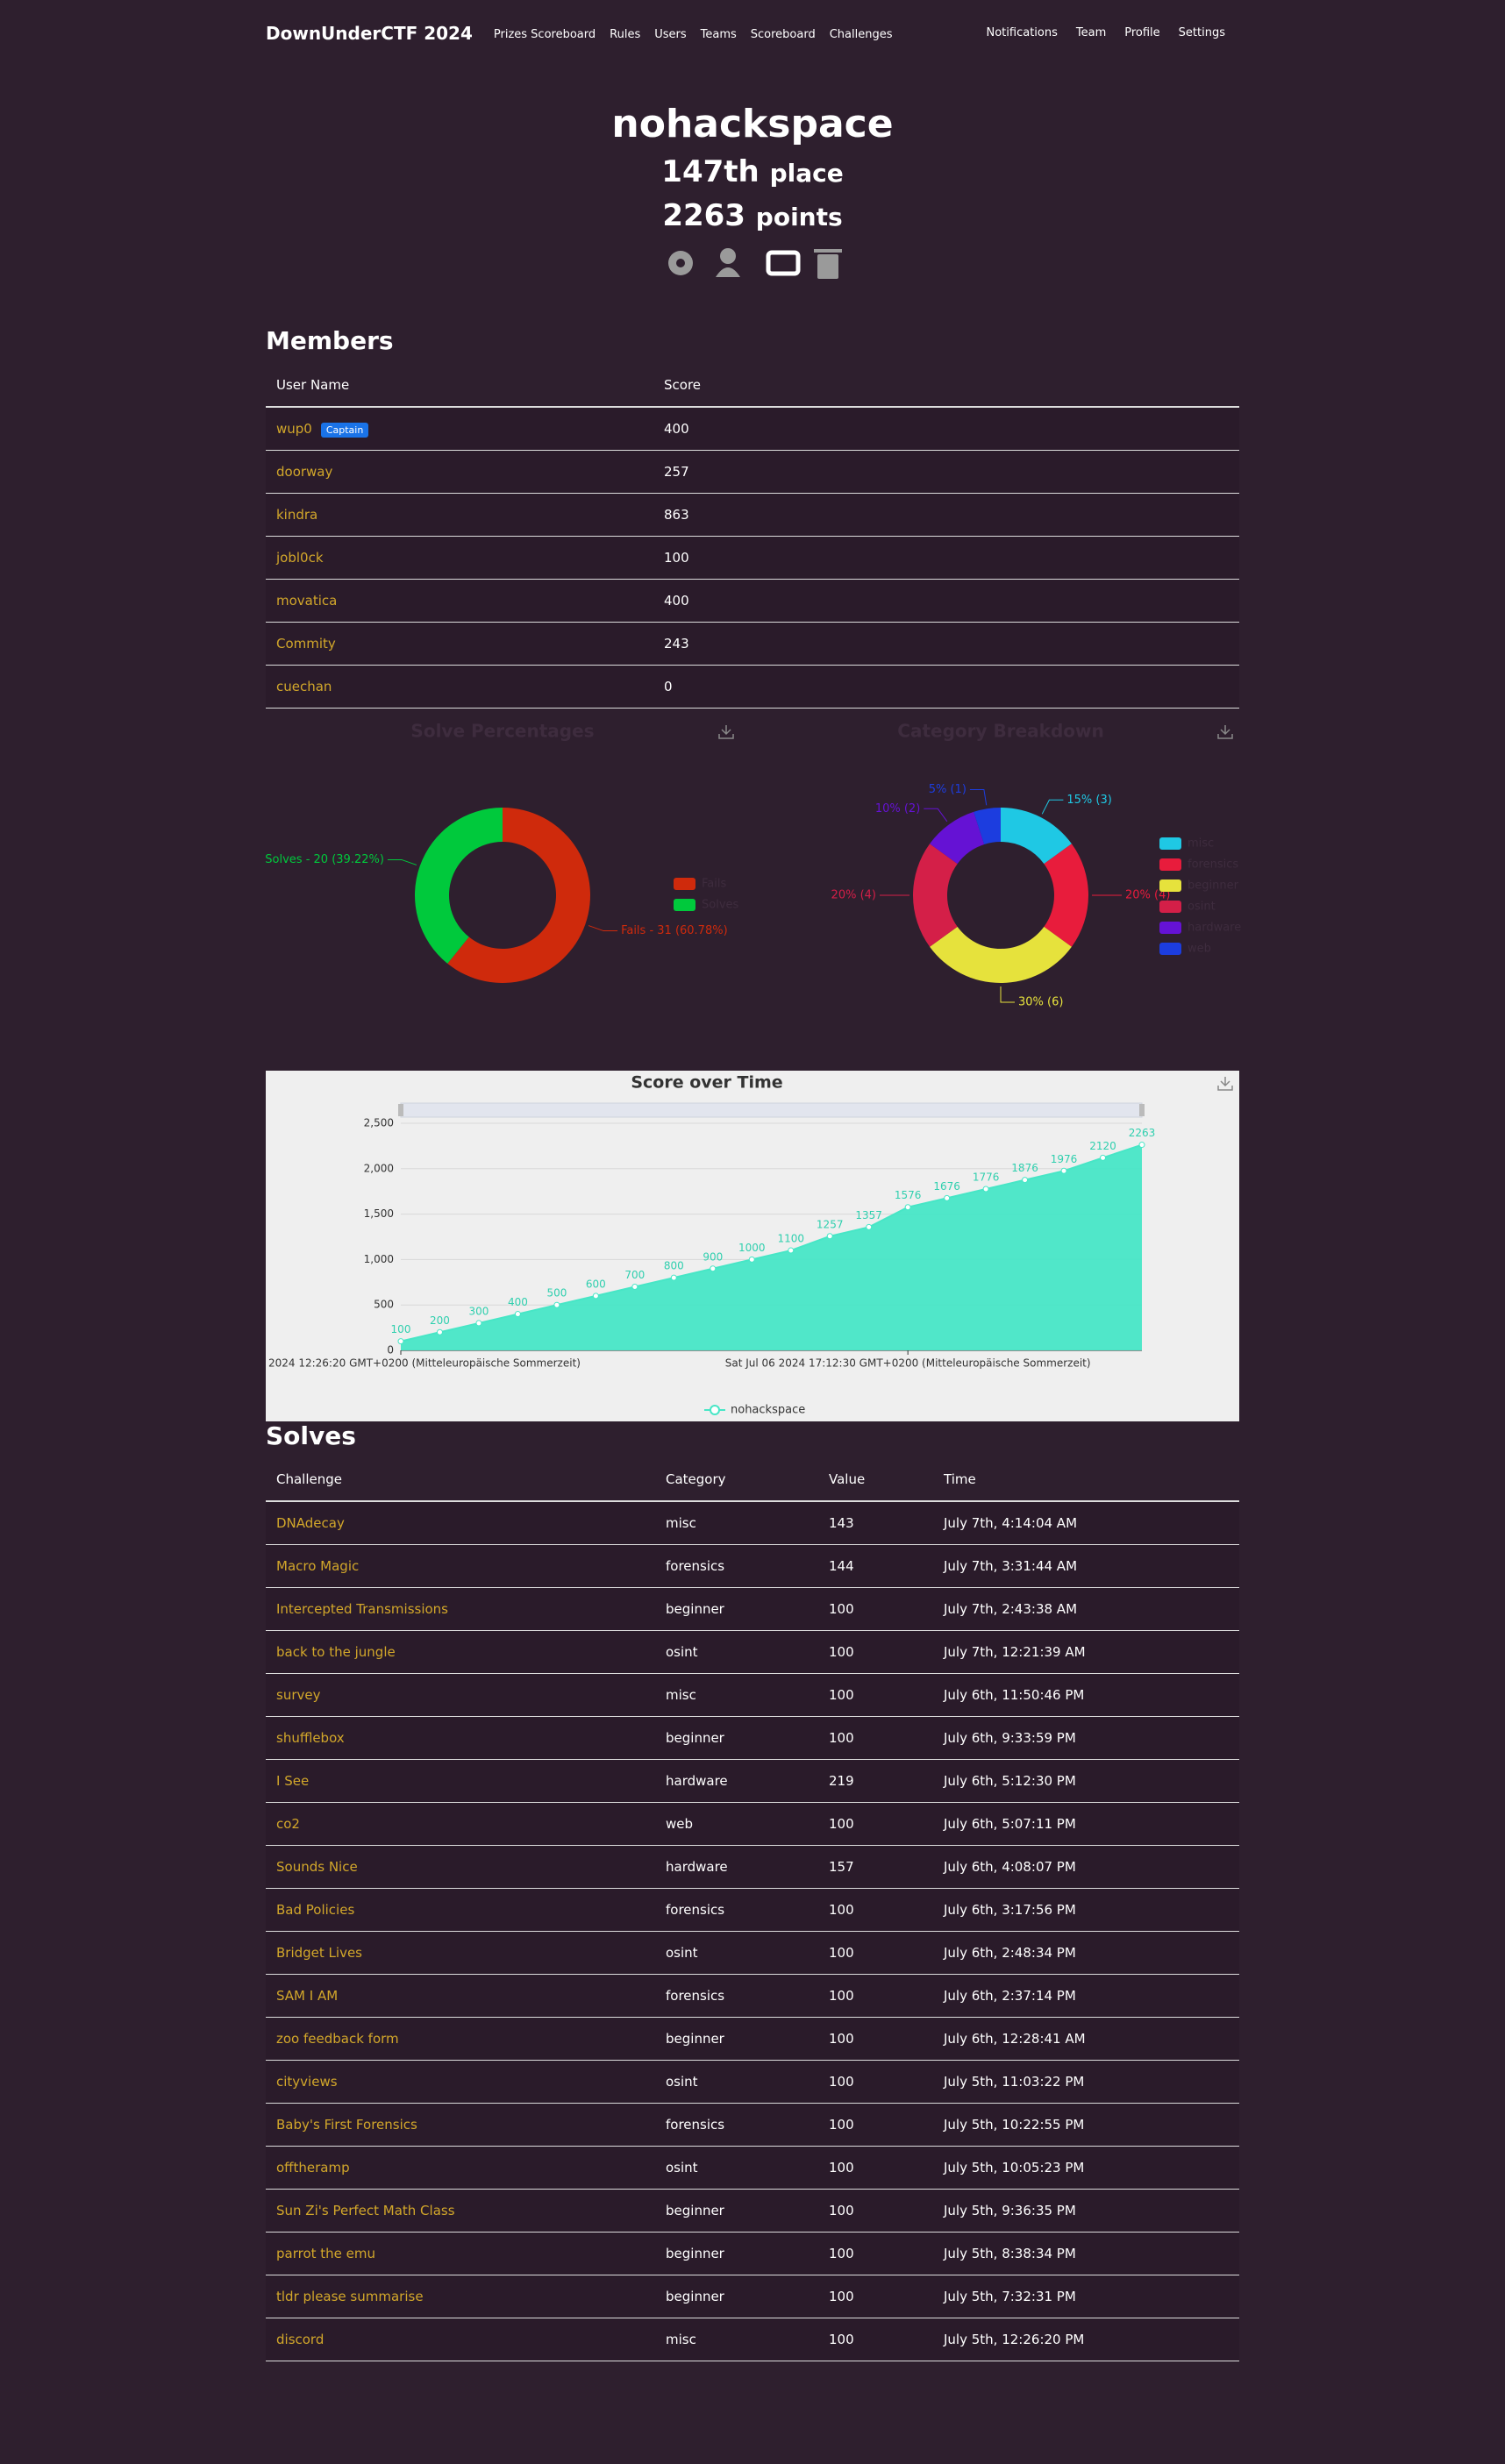  What do you see at coordinates (695, 1609) in the screenshot?
I see `category: beginner` at bounding box center [695, 1609].